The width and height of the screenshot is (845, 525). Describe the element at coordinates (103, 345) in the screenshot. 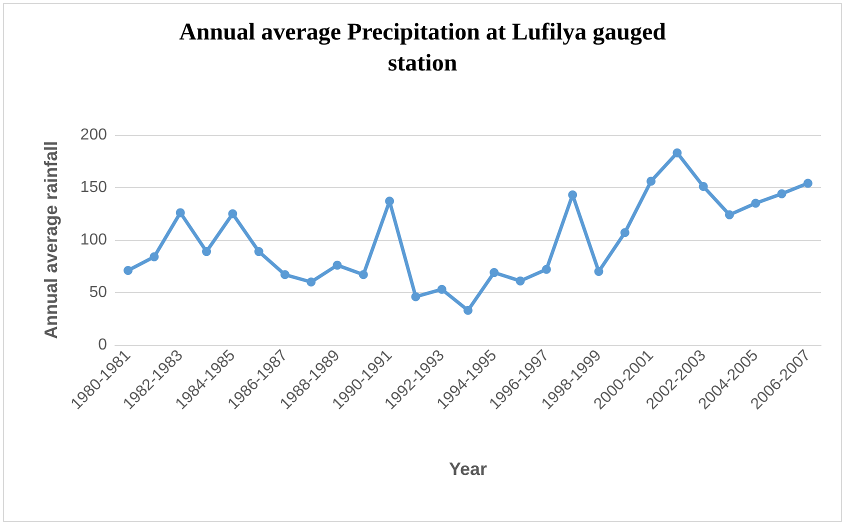

I see `y-tick-label: 0` at that location.